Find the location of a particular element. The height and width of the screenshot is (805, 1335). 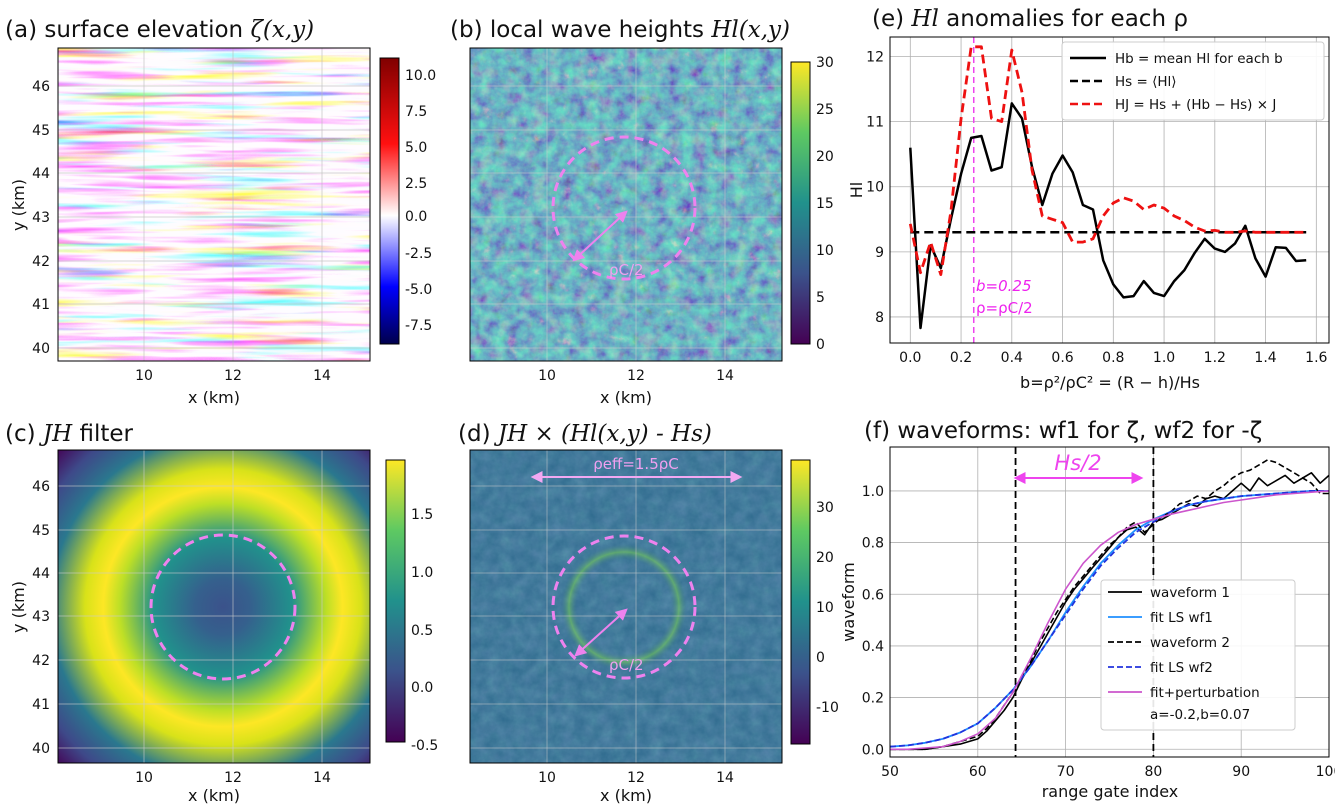

svg-text: 0.5 is located at coordinates (422, 631).